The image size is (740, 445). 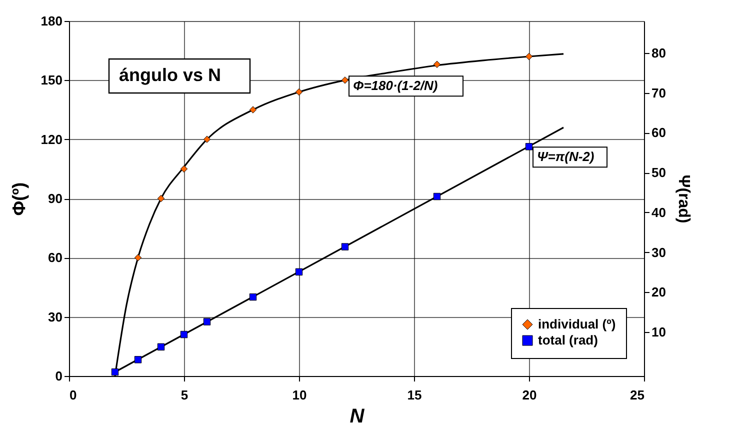 What do you see at coordinates (51, 139) in the screenshot?
I see `y-tick-label: 120` at bounding box center [51, 139].